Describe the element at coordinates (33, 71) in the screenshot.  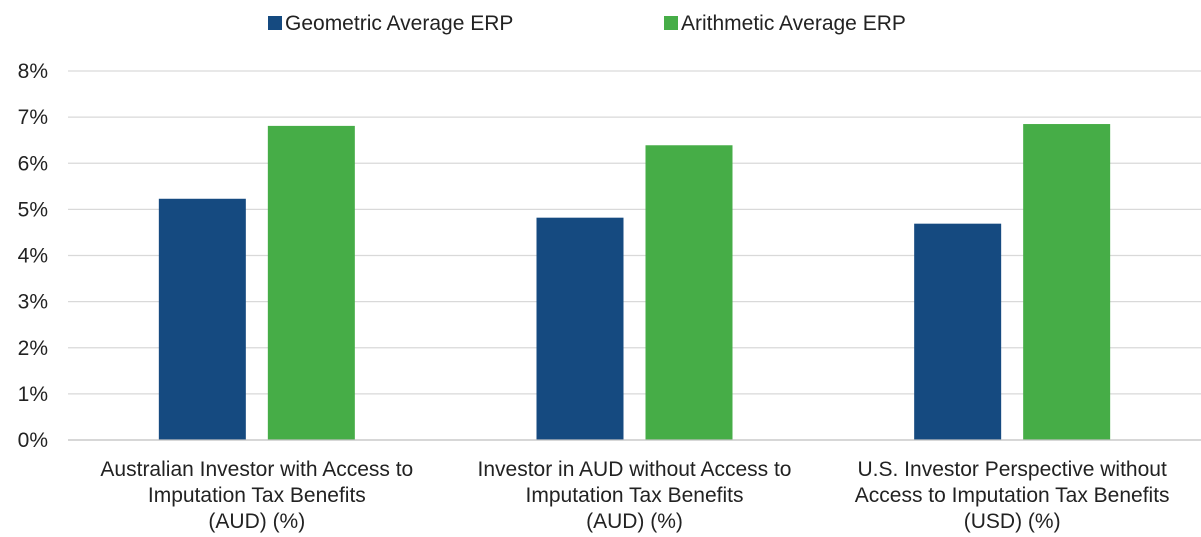
I see `y-tick-label: 8%` at that location.